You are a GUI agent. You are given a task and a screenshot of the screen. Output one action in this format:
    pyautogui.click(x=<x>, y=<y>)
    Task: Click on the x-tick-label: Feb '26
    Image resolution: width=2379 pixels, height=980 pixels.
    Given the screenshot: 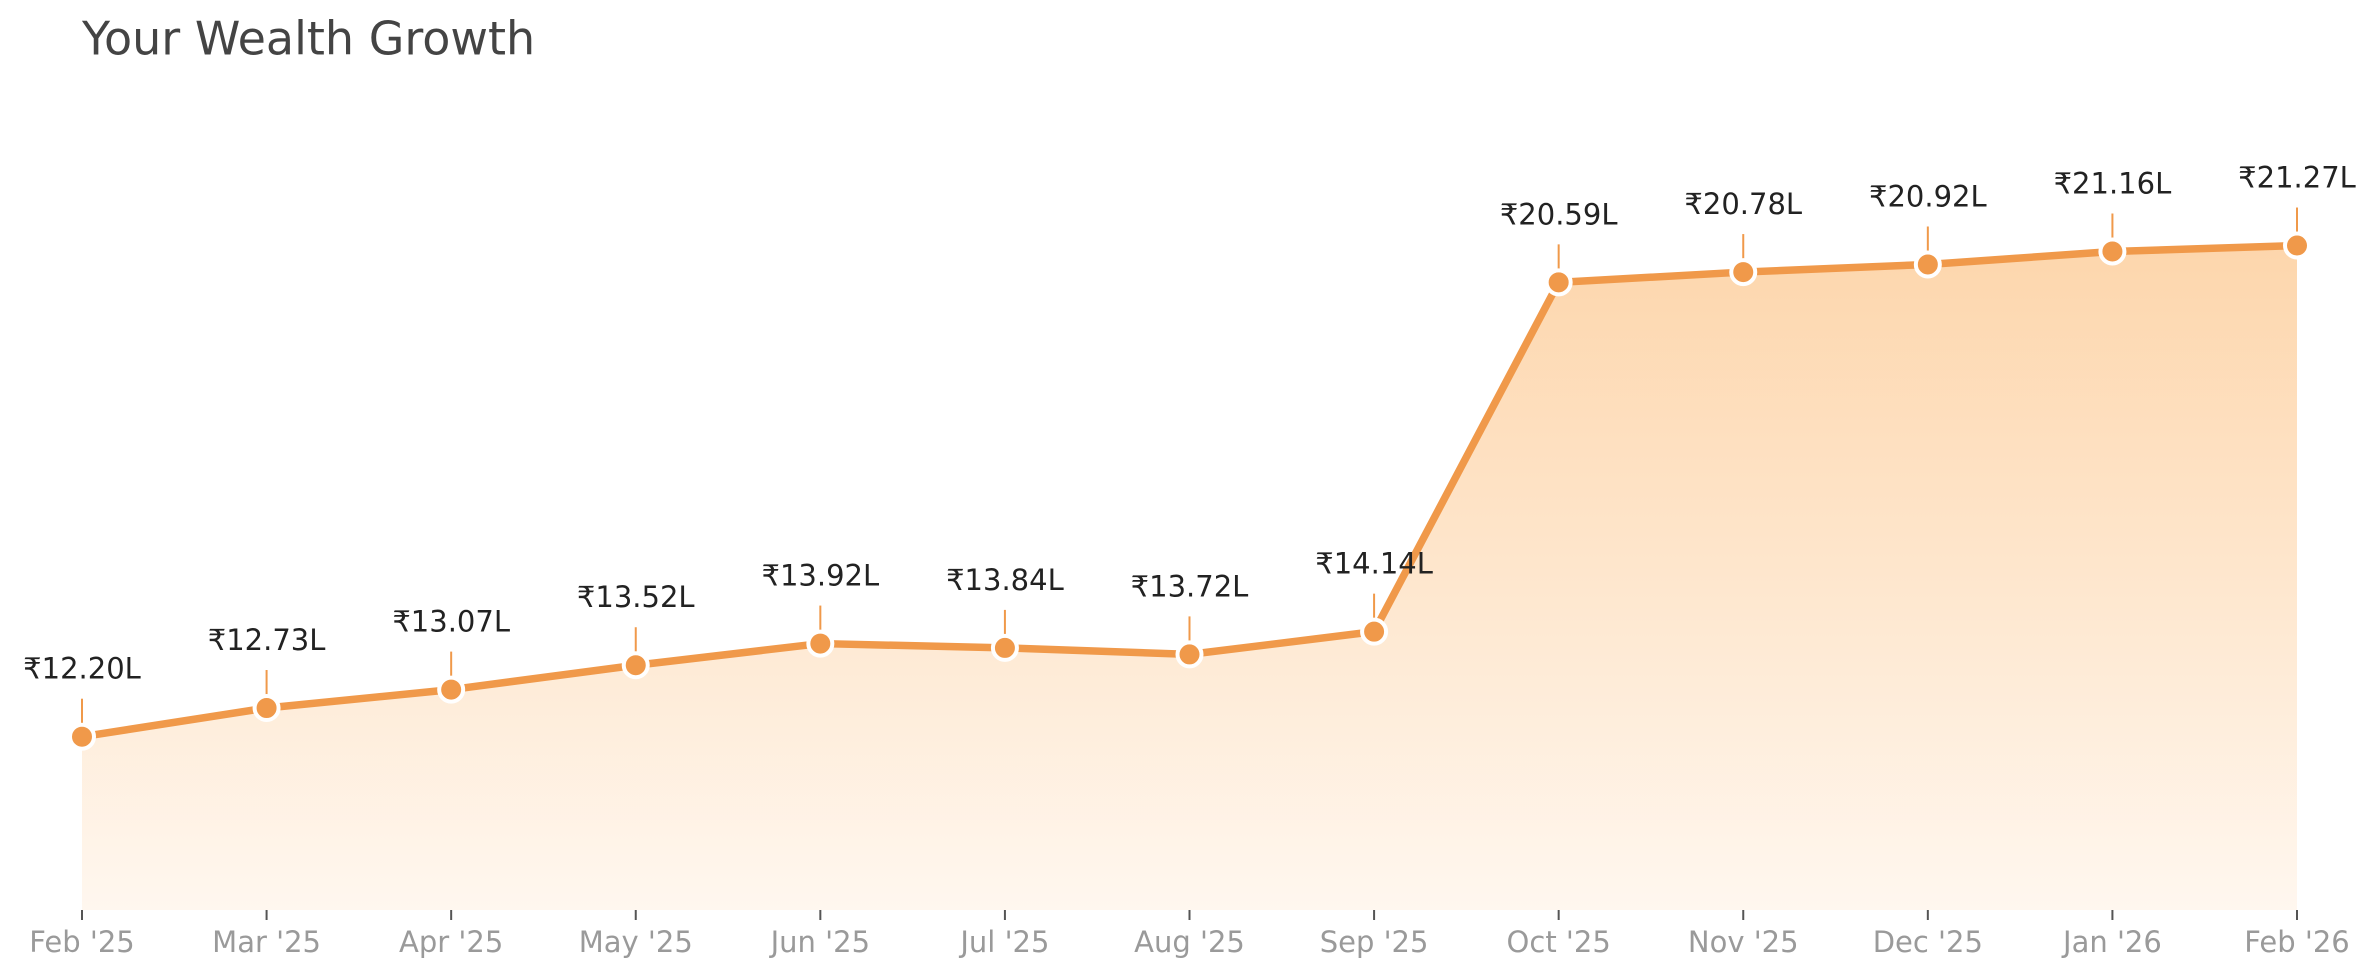 What is the action you would take?
    pyautogui.click(x=2296, y=942)
    